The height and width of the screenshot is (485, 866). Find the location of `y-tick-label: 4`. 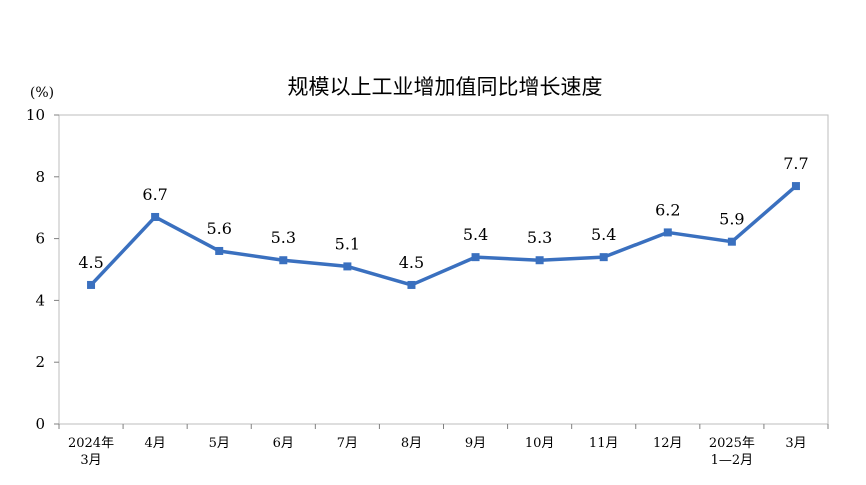

y-tick-label: 4 is located at coordinates (40, 300).